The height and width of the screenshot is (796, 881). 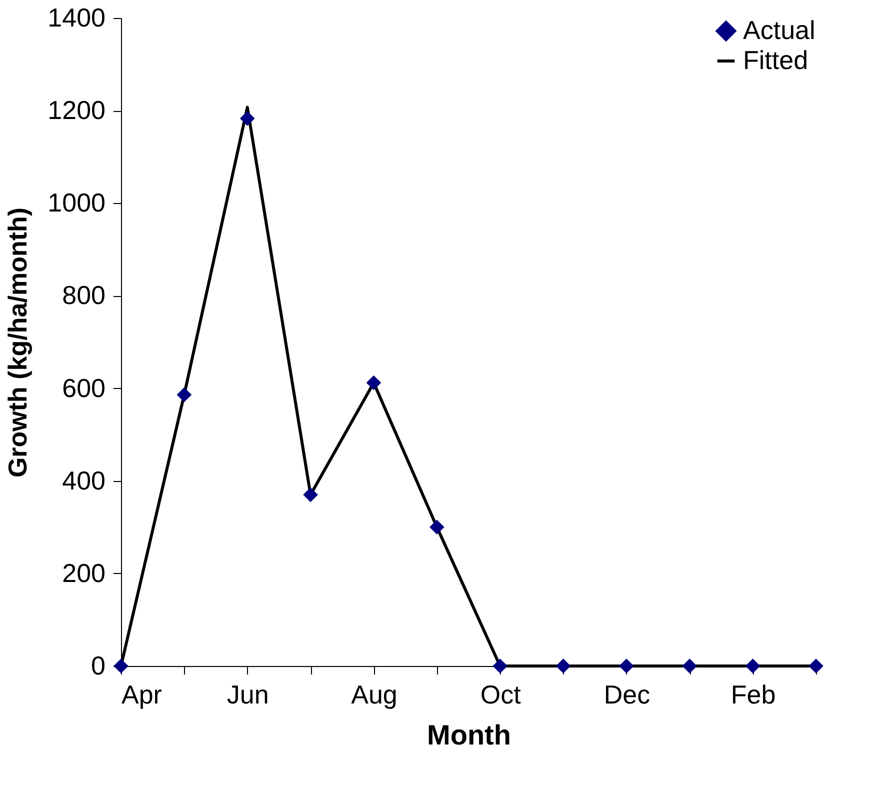 I want to click on x-tick-label: Feb, so click(x=753, y=695).